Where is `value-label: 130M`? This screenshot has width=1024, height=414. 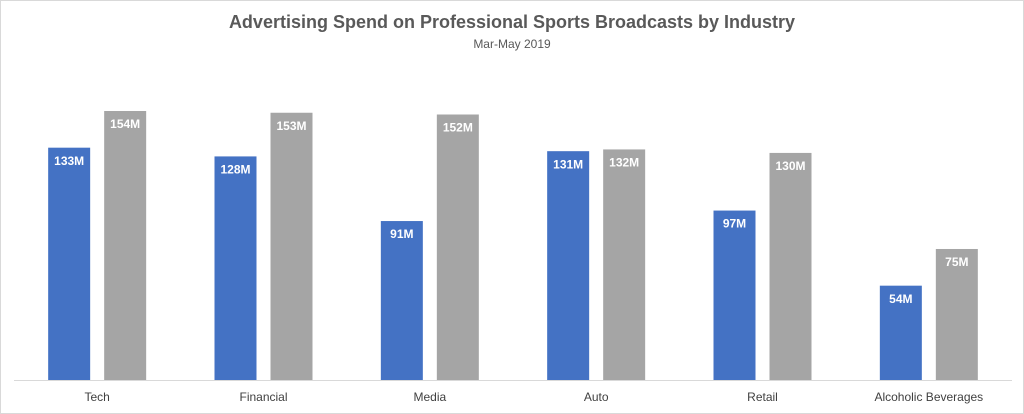 value-label: 130M is located at coordinates (790, 166).